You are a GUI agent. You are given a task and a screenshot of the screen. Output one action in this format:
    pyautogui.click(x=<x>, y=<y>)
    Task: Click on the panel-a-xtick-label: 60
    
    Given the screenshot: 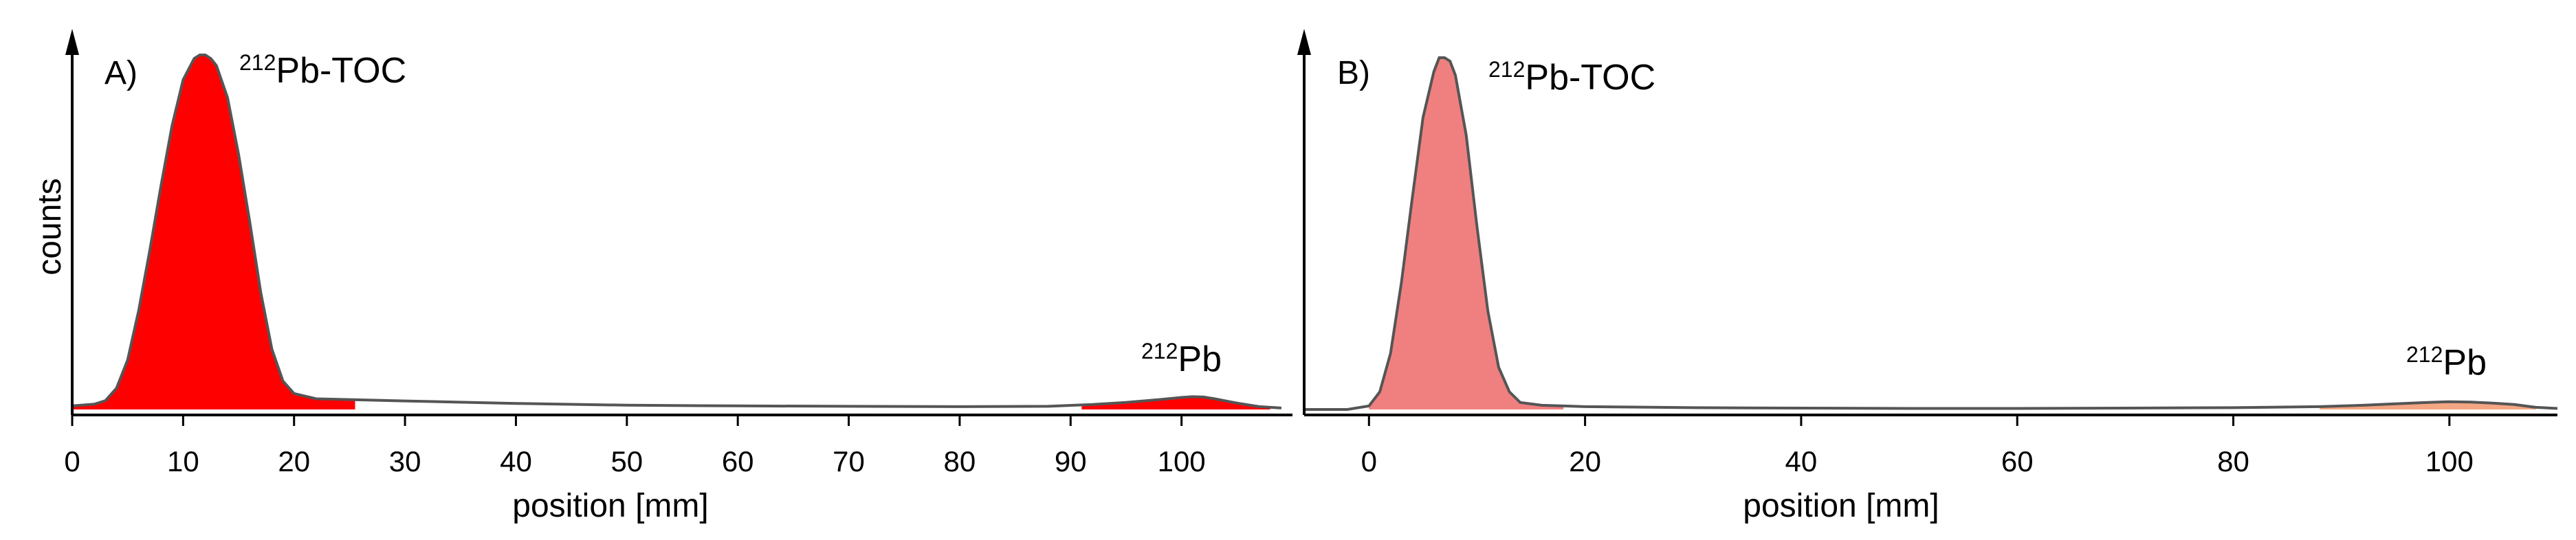 What is the action you would take?
    pyautogui.click(x=738, y=461)
    